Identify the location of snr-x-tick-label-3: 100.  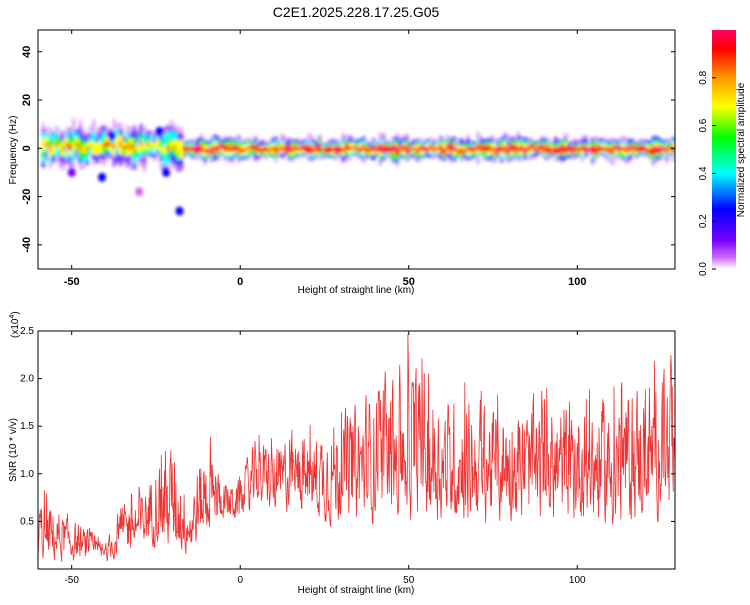
(577, 580).